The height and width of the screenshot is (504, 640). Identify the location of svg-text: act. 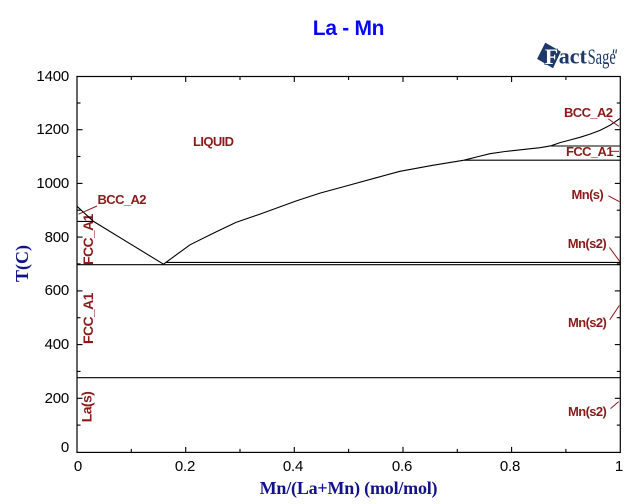
(573, 56).